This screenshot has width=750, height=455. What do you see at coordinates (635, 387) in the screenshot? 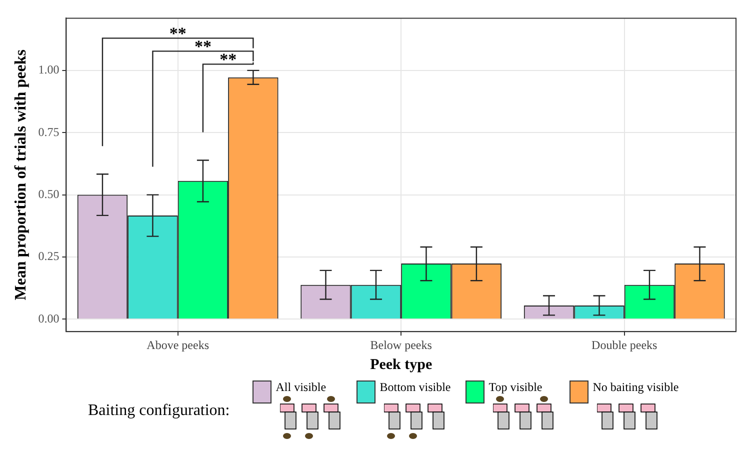
I see `legend-label: No baiting visible` at bounding box center [635, 387].